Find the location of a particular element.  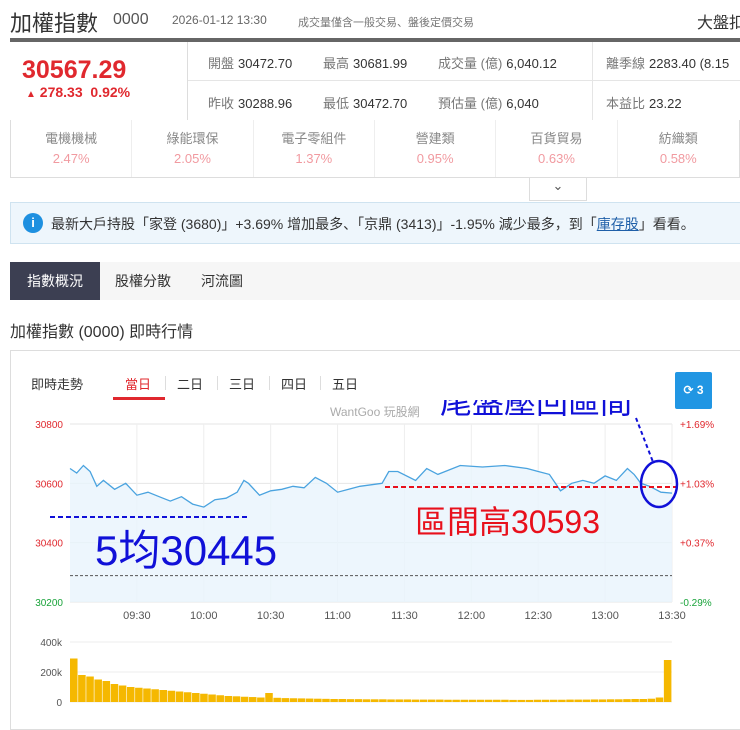

sector-item: 電子零組件 1.37% is located at coordinates (314, 148).